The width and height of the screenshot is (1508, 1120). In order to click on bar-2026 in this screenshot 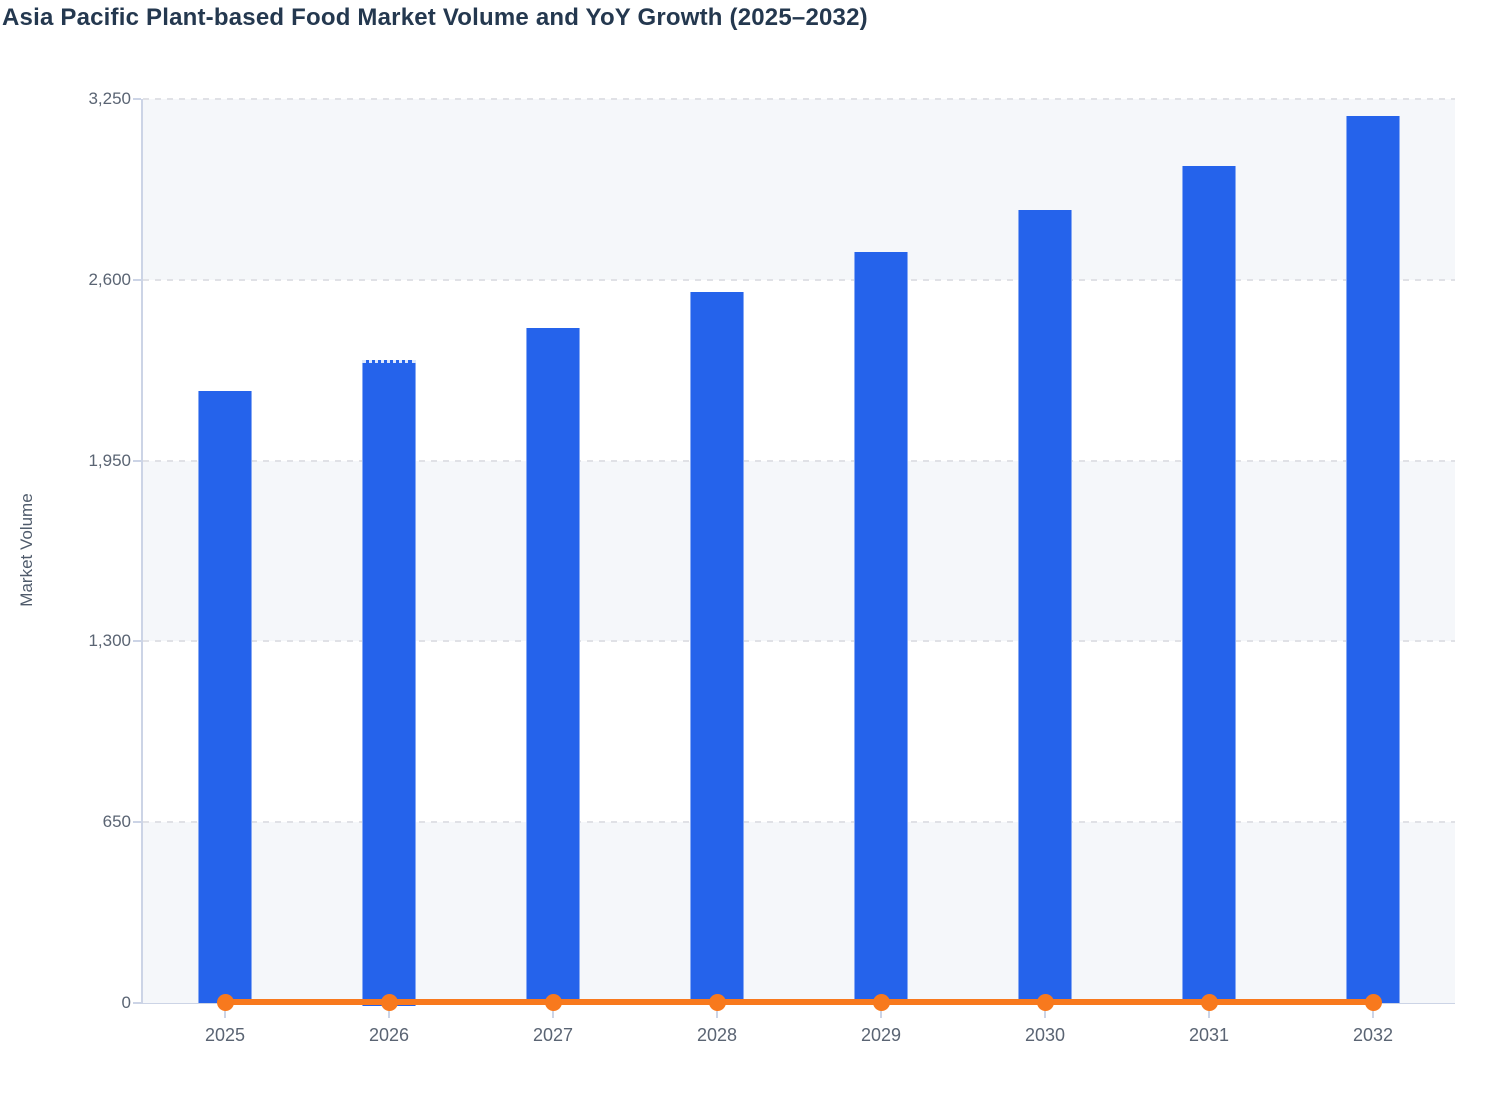, I will do `click(389, 683)`.